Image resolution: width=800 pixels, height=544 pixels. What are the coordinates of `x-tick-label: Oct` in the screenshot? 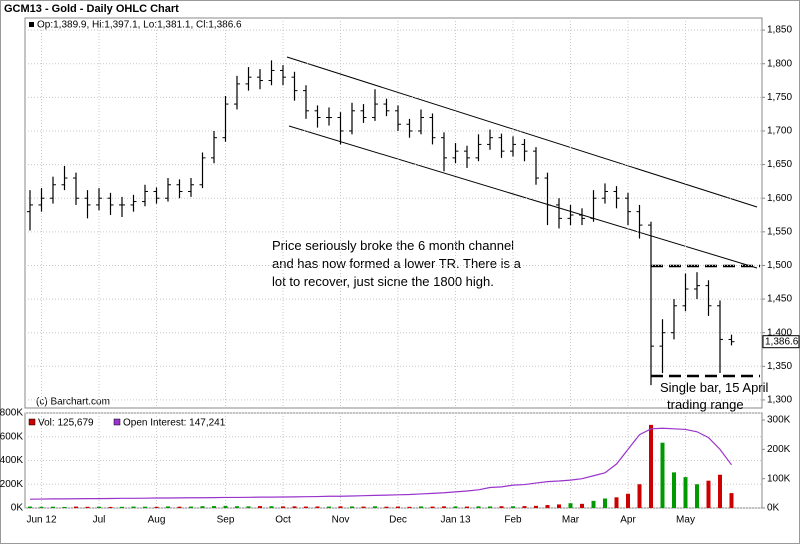 It's located at (283, 520).